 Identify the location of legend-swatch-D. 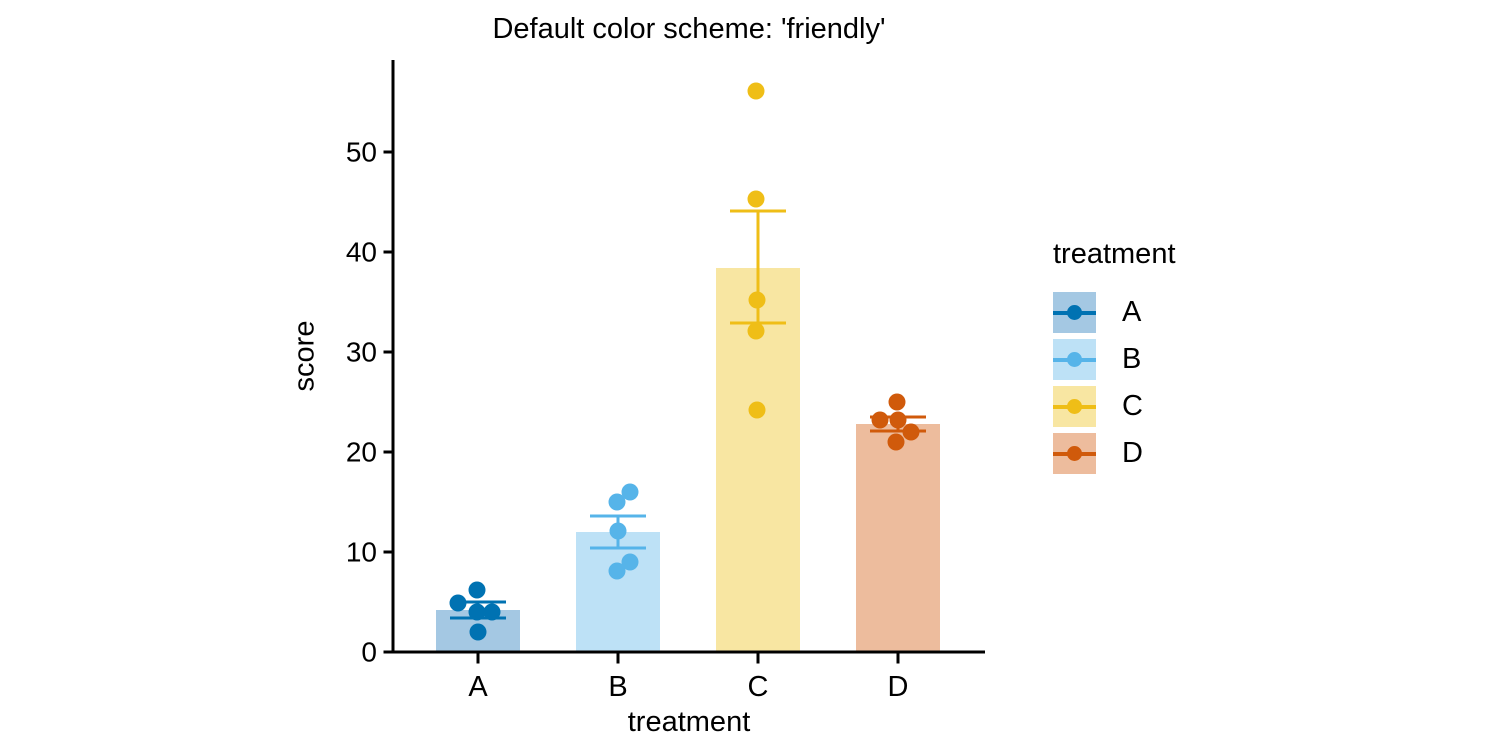
(1074, 453).